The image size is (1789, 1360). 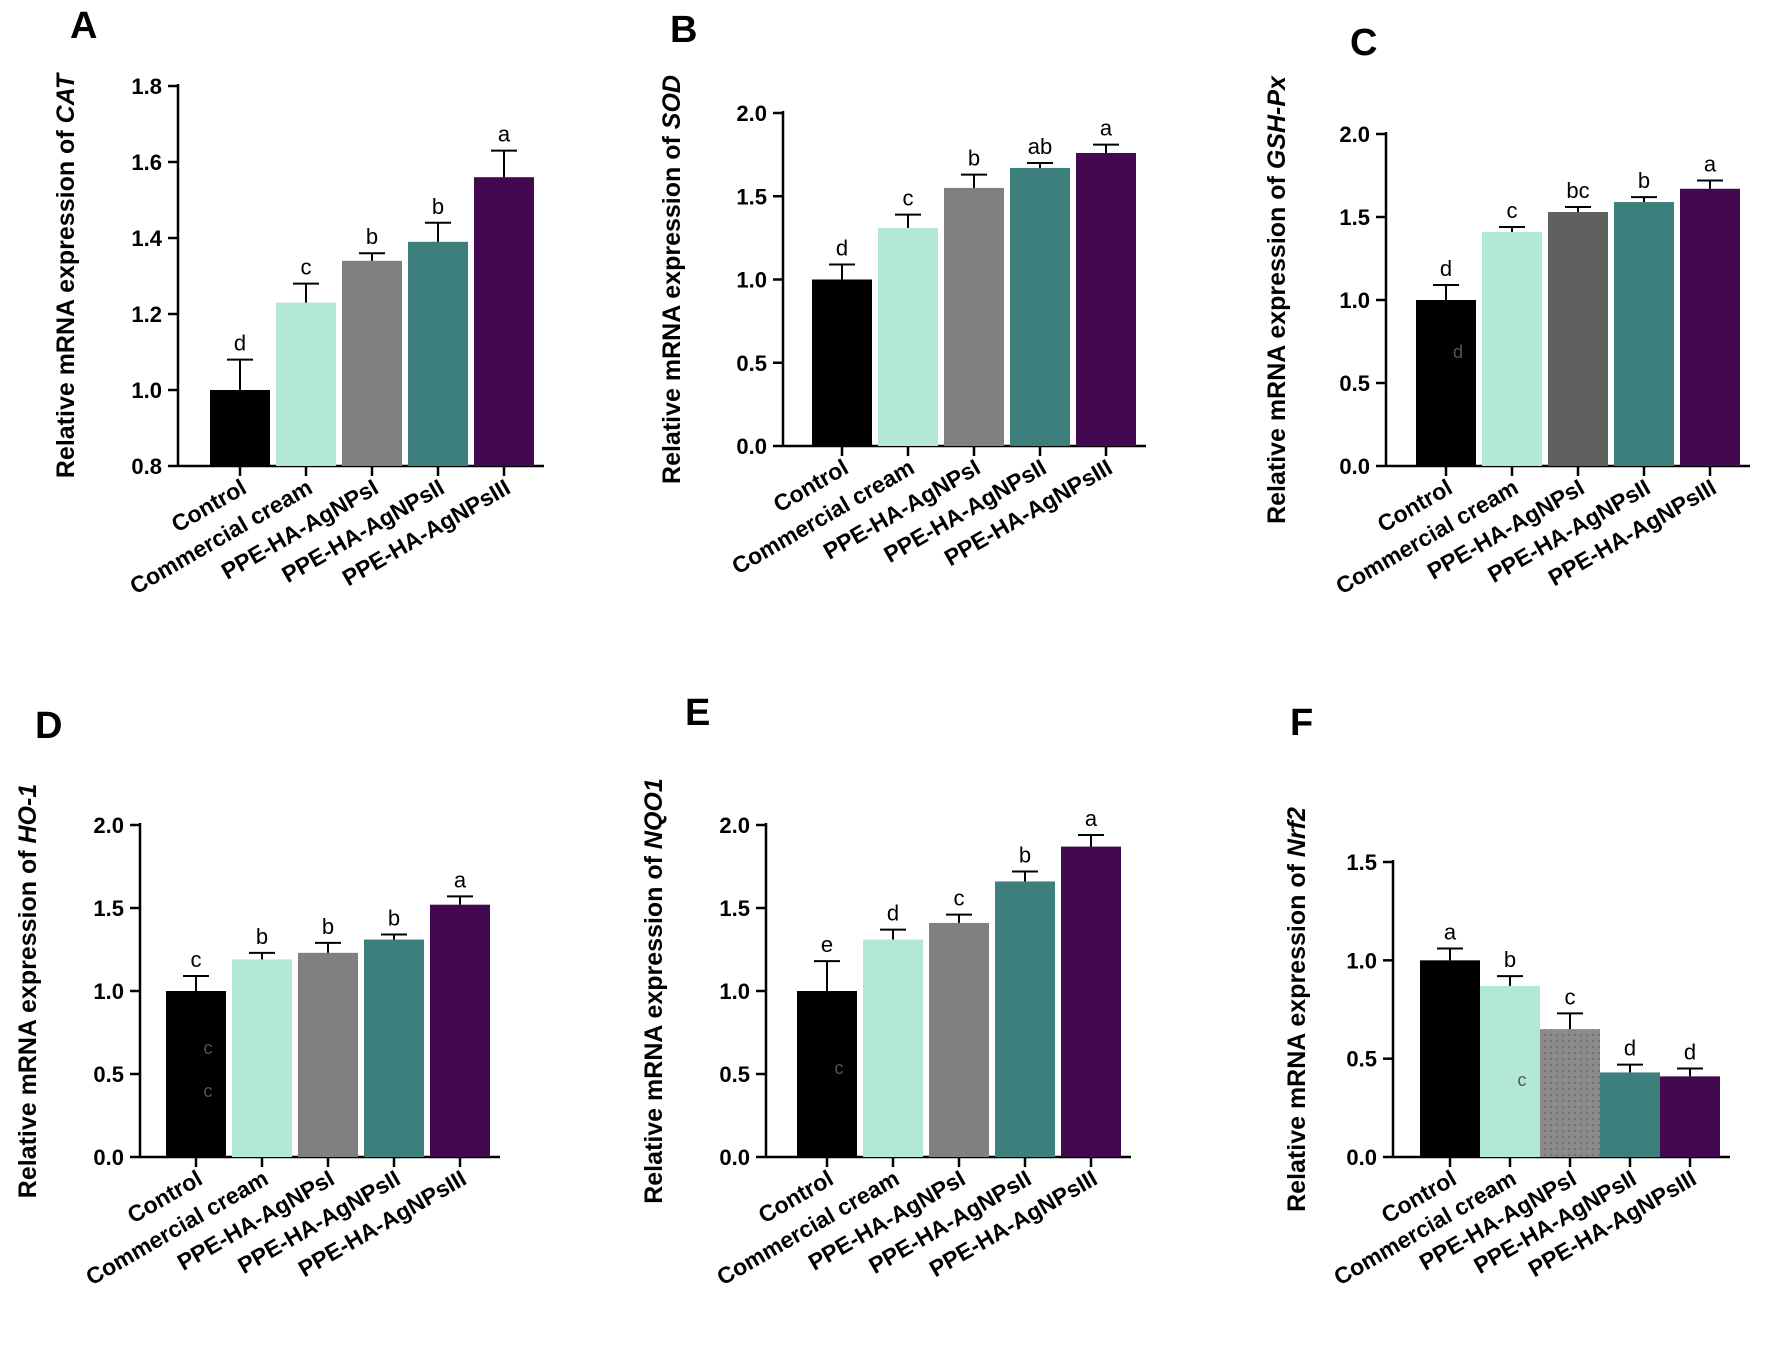 What do you see at coordinates (1297, 832) in the screenshot?
I see `y-axis-label-gene: Nrf2` at bounding box center [1297, 832].